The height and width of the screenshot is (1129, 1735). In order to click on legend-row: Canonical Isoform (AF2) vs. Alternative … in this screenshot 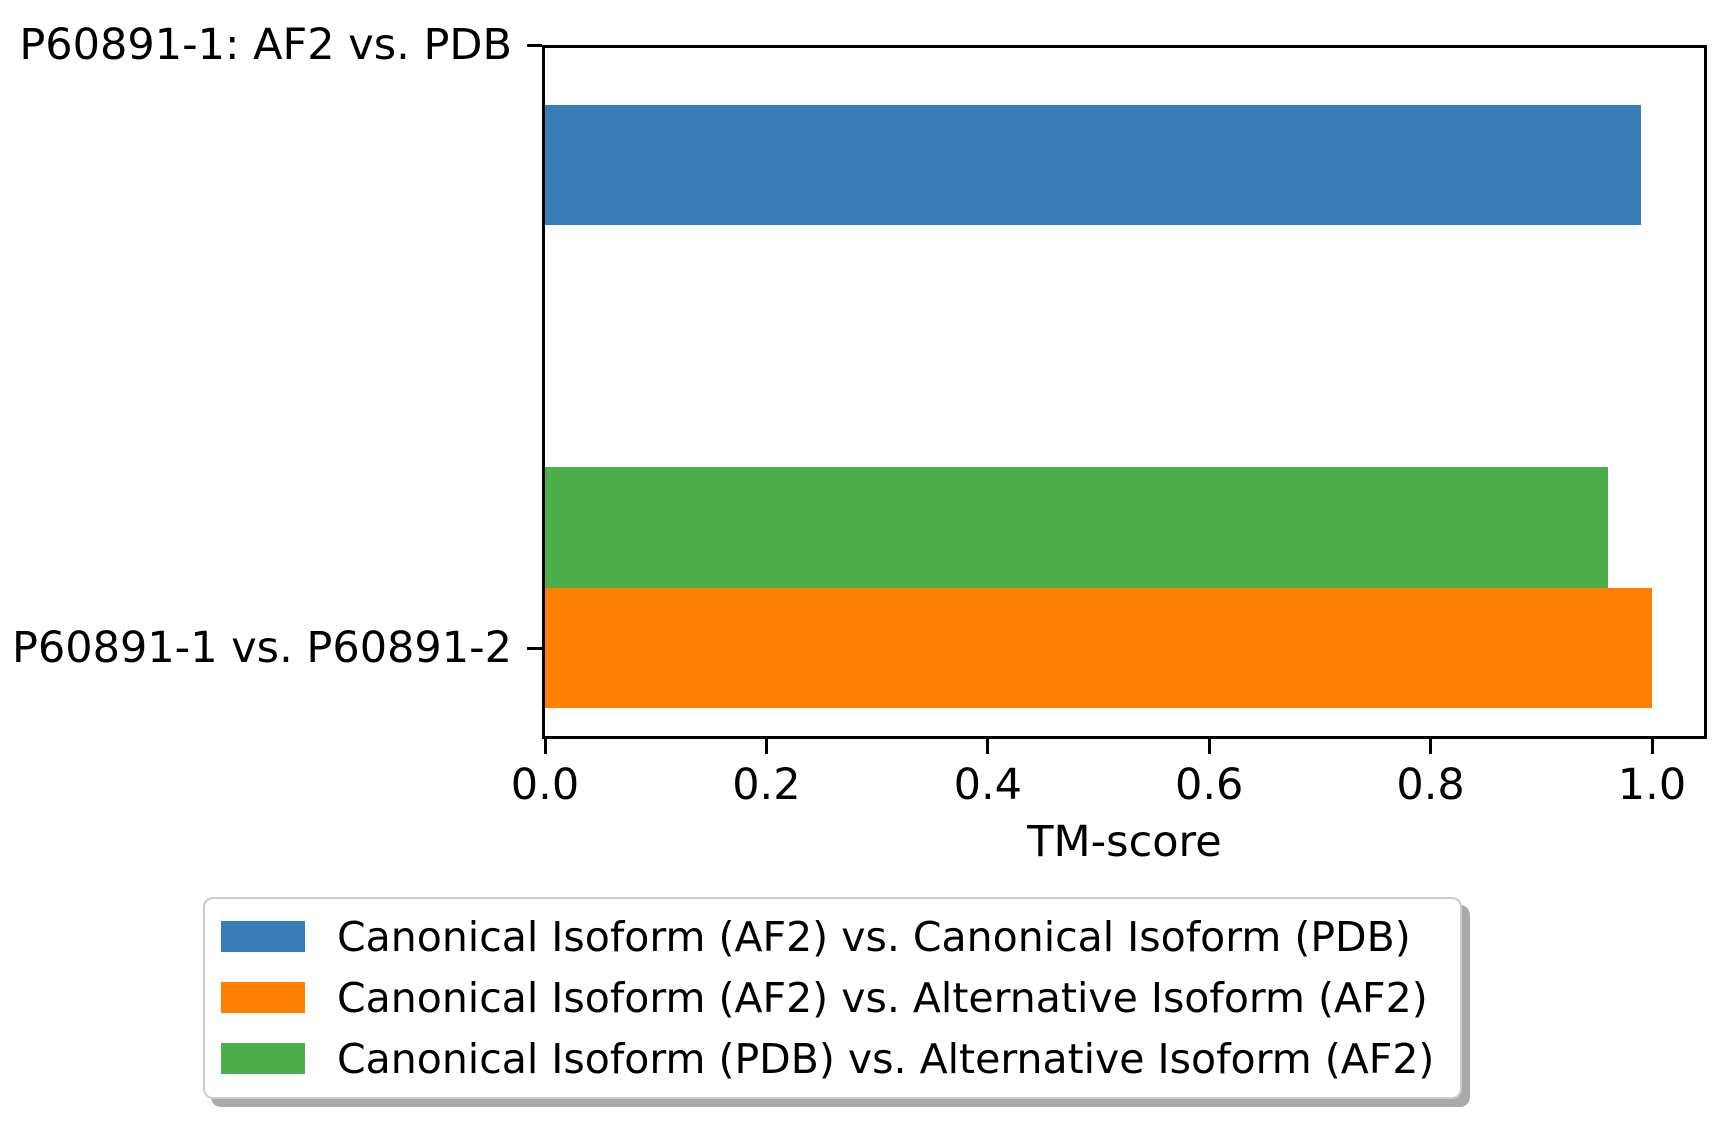, I will do `click(822, 997)`.